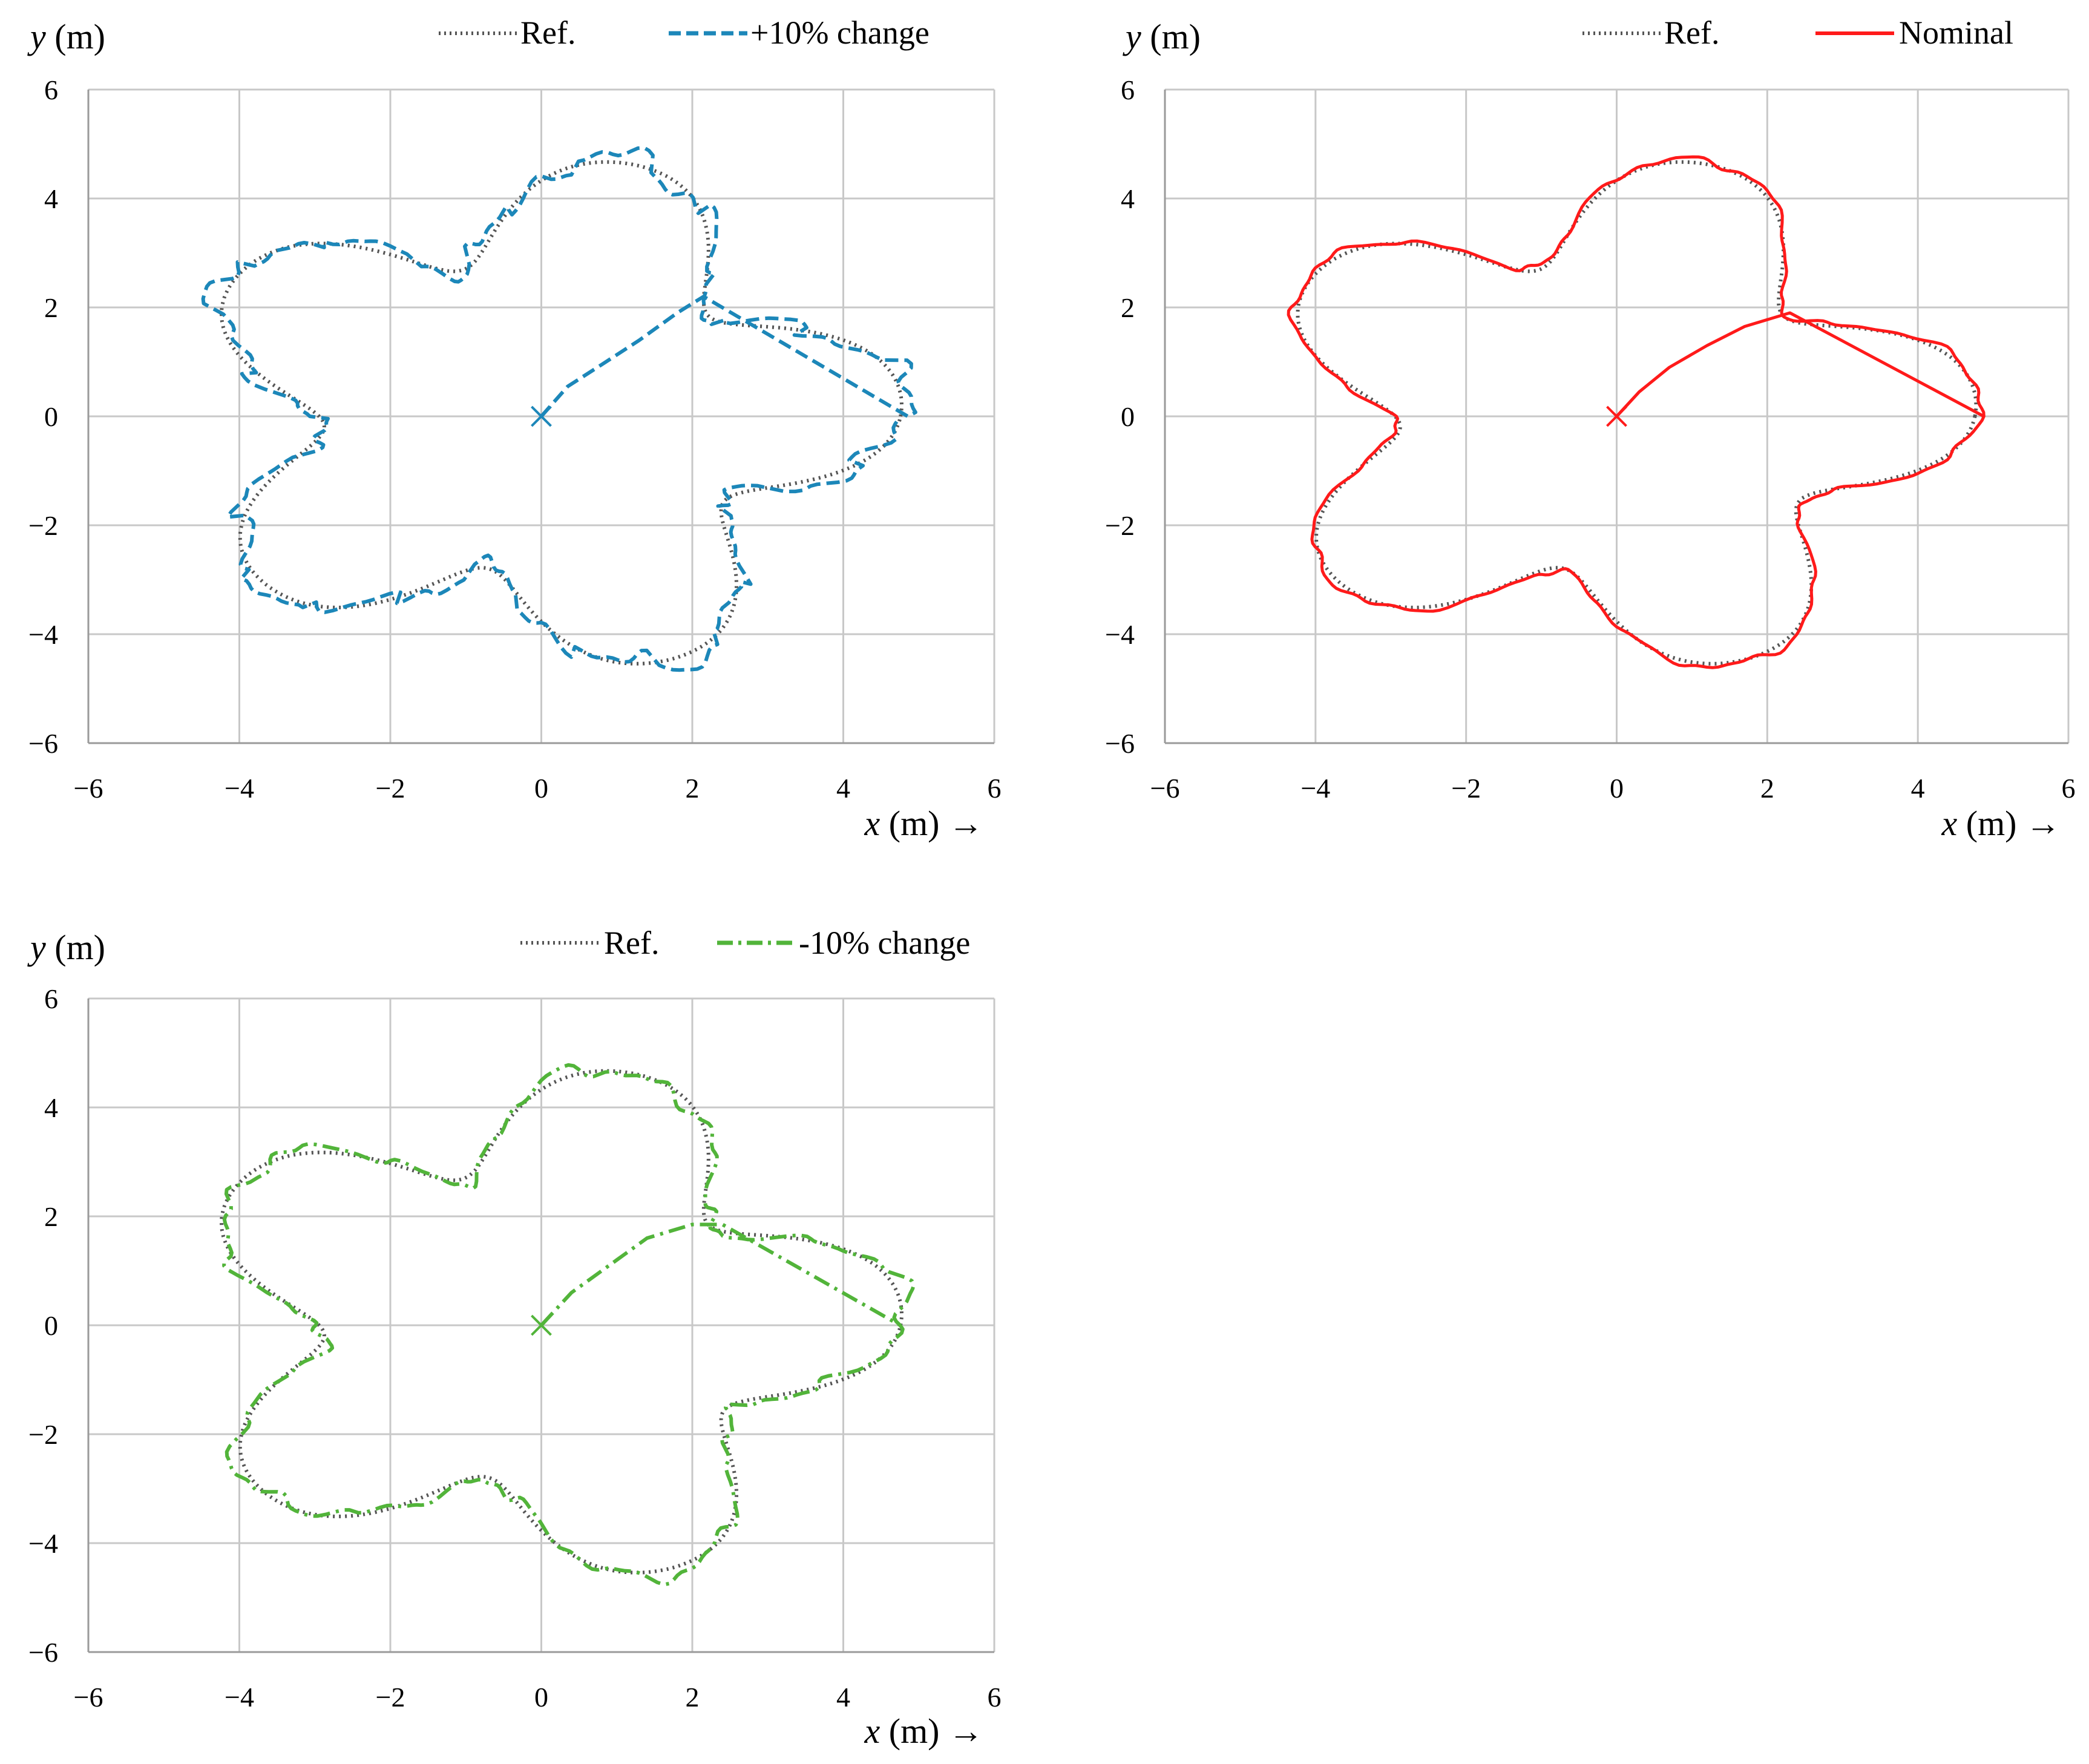 This screenshot has width=2089, height=1764. I want to click on series-line-nominal, so click(1636, 412).